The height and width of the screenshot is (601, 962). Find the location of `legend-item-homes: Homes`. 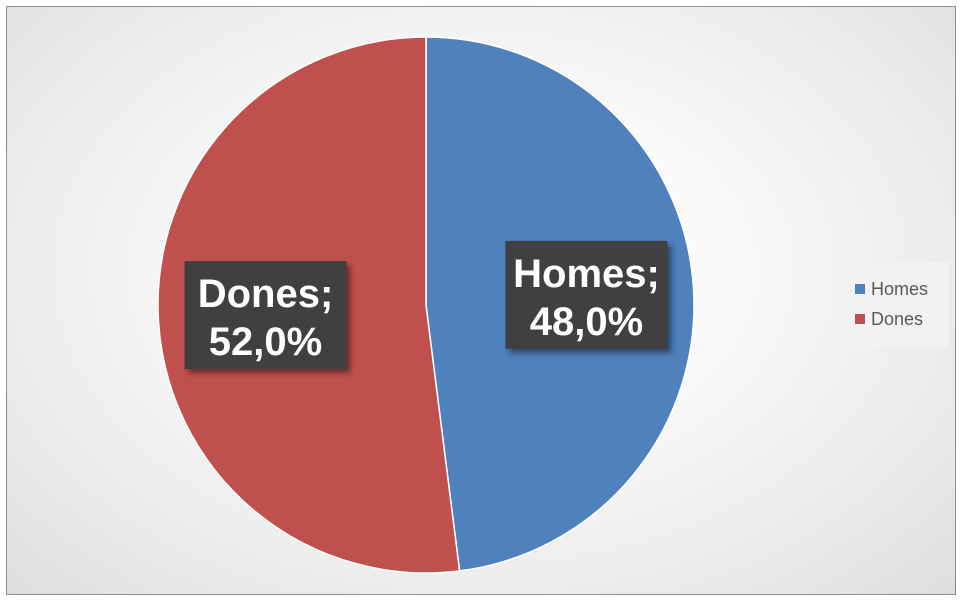

legend-item-homes: Homes is located at coordinates (895, 289).